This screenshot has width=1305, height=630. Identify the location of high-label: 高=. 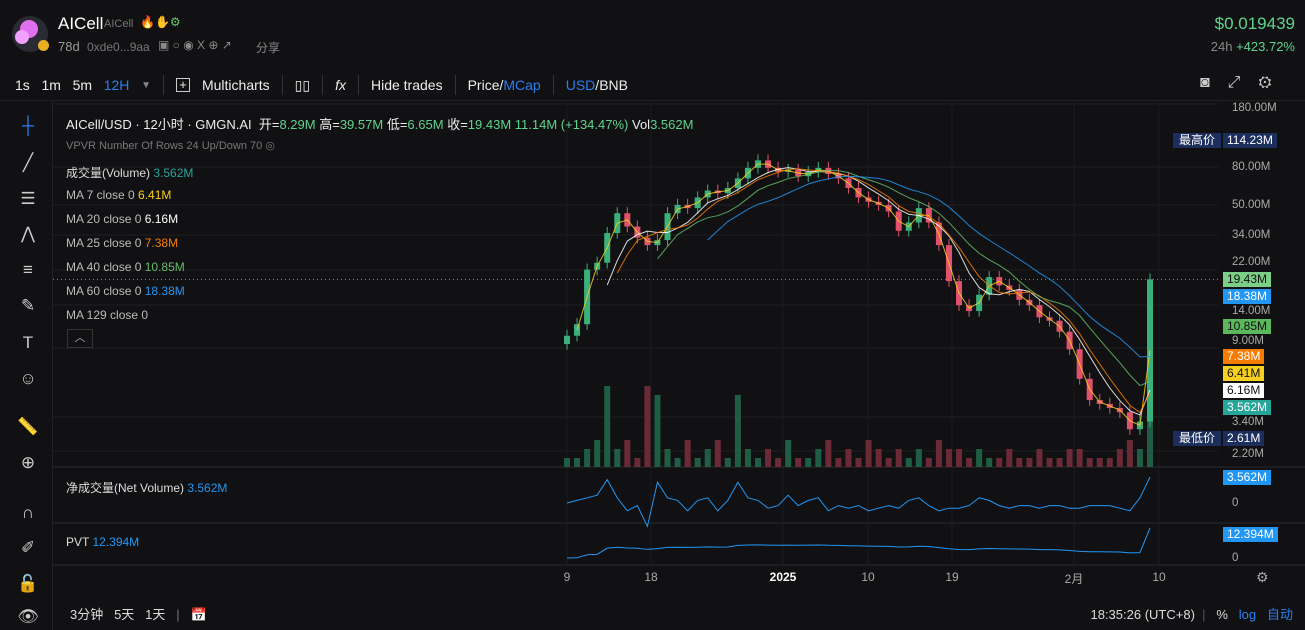
(329, 124).